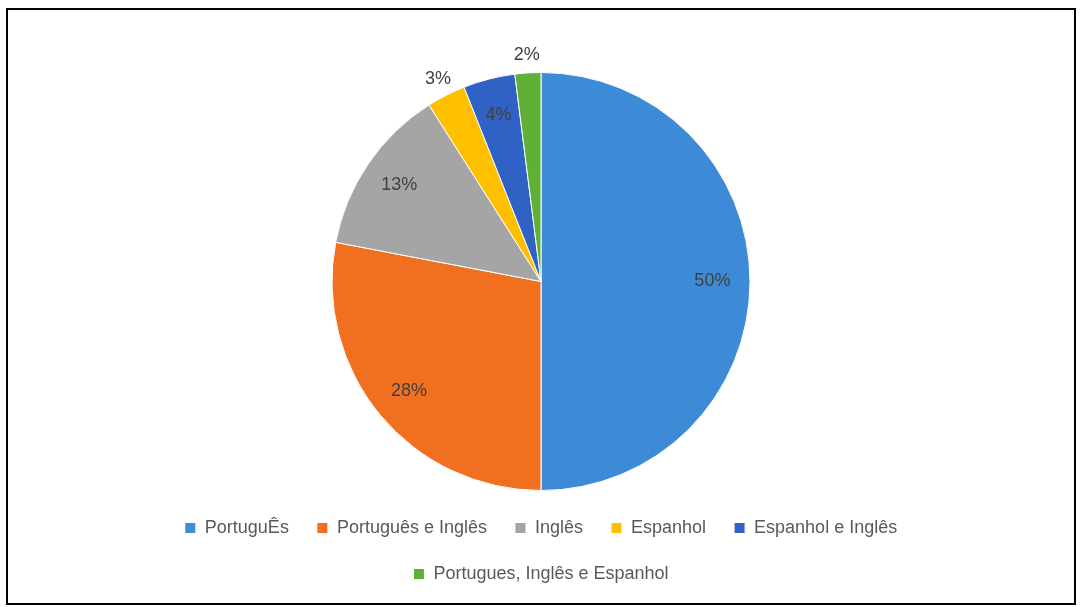 This screenshot has width=1082, height=607. I want to click on data-label: 4%, so click(498, 114).